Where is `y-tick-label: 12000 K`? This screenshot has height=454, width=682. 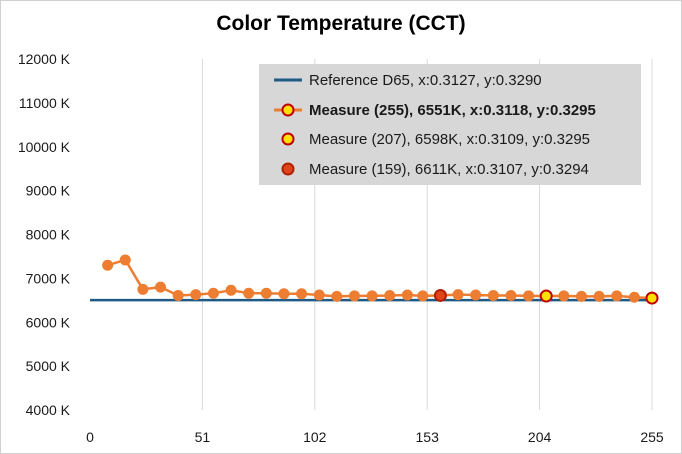
y-tick-label: 12000 K is located at coordinates (44, 59).